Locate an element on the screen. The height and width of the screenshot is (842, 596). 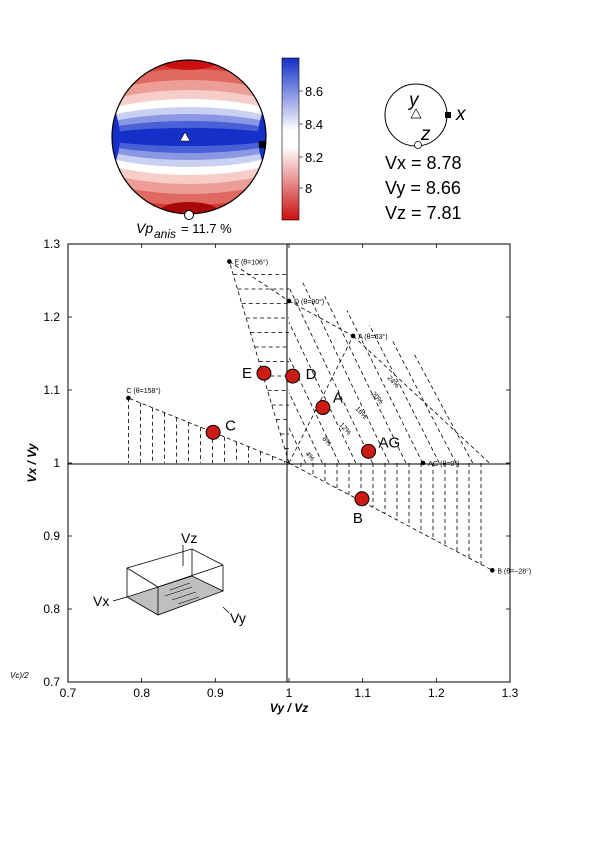
axes-key: y x z is located at coordinates (425, 116).